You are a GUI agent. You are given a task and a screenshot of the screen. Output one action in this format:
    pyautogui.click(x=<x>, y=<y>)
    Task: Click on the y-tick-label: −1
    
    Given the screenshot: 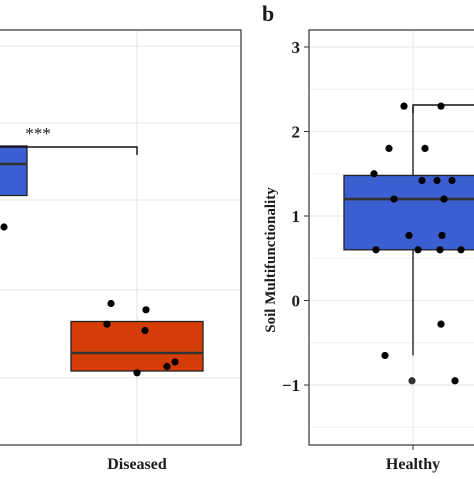 What is the action you would take?
    pyautogui.click(x=291, y=385)
    